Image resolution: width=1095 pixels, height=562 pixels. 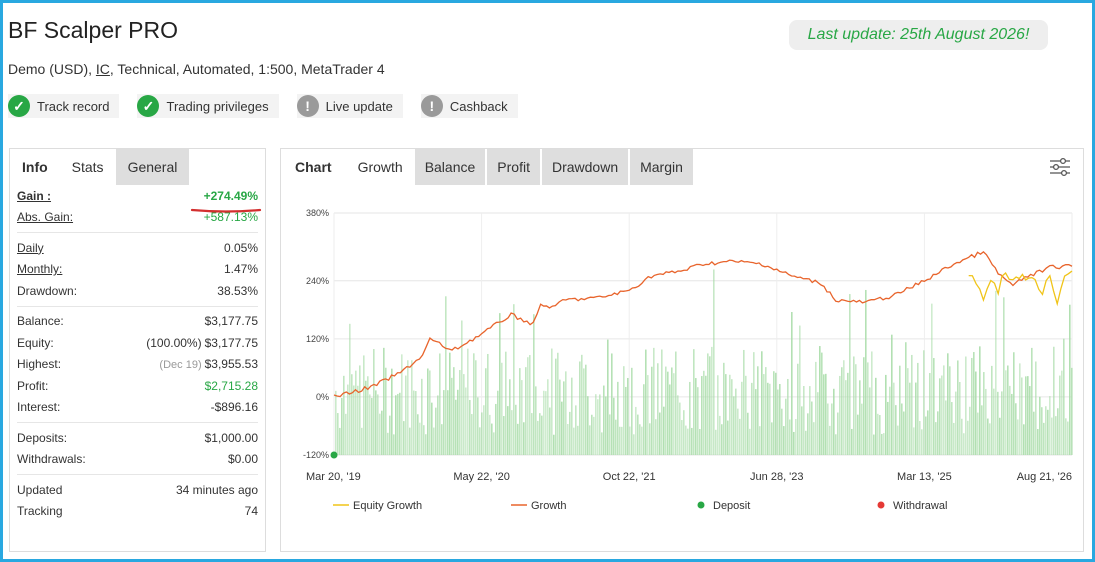 I want to click on tab-margin: Margin, so click(x=661, y=167).